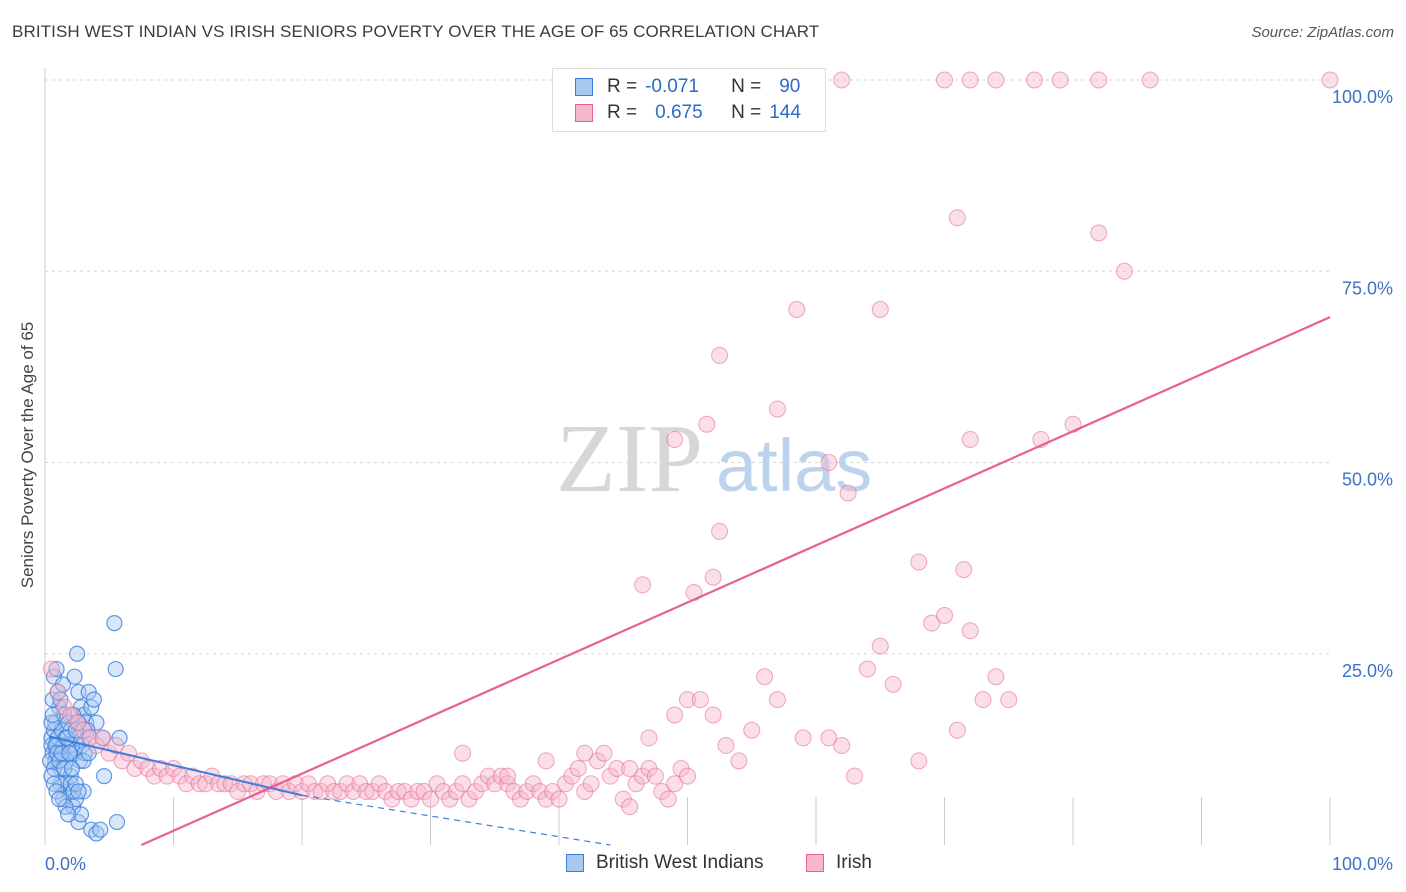 The height and width of the screenshot is (892, 1406). I want to click on legend-n-label: N =, so click(746, 86).